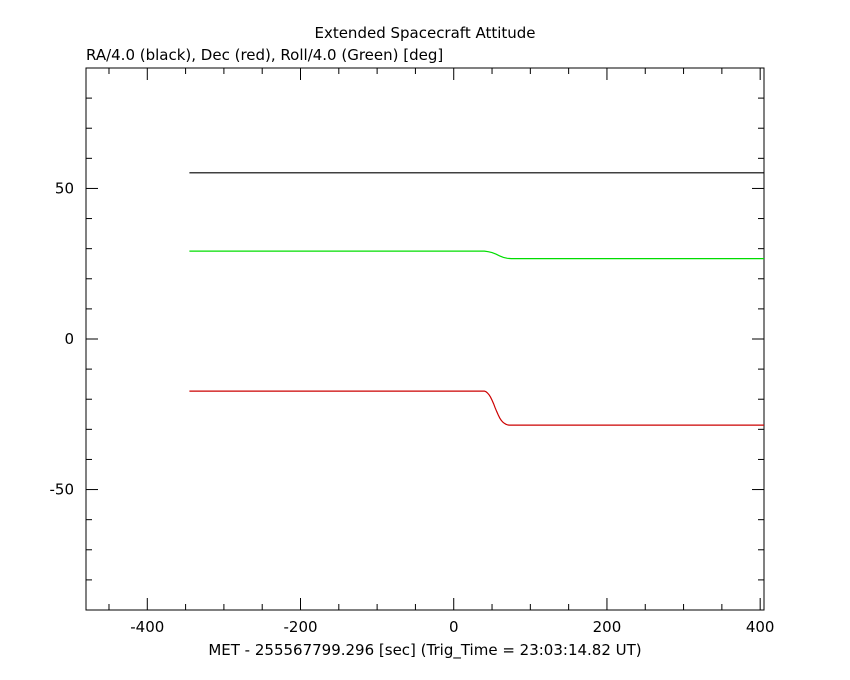 This screenshot has width=850, height=680. What do you see at coordinates (607, 627) in the screenshot?
I see `x-tick-label: 200` at bounding box center [607, 627].